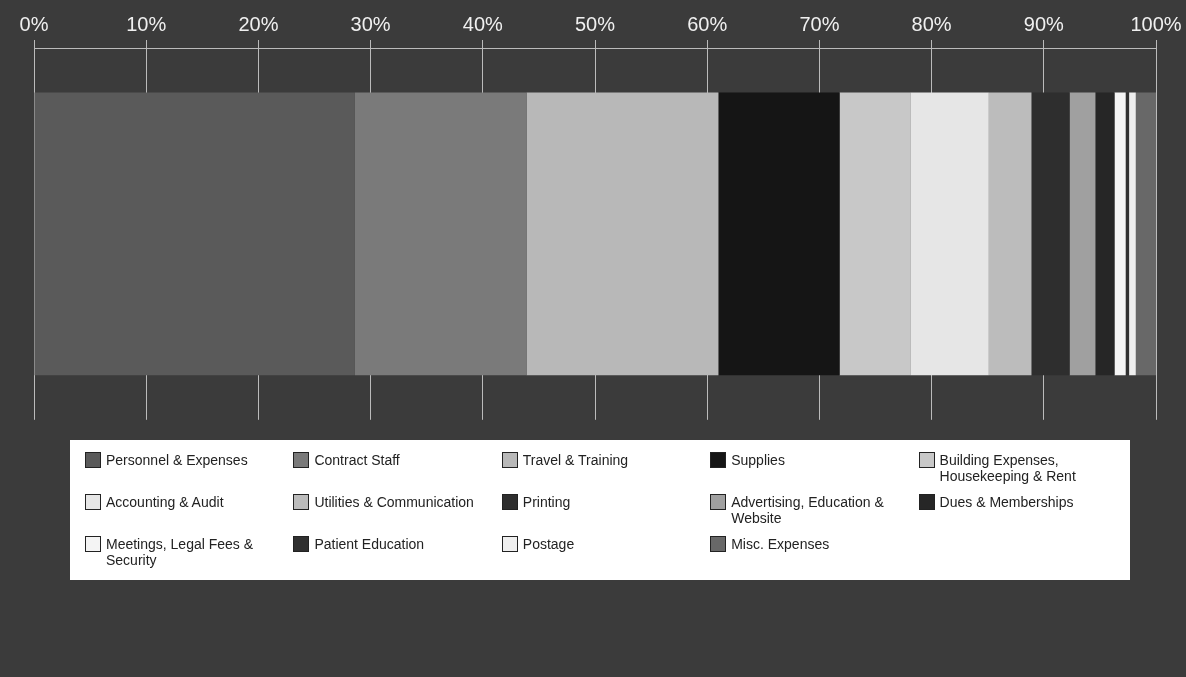 The image size is (1186, 677). Describe the element at coordinates (369, 544) in the screenshot. I see `legend-label: Patient Education` at that location.